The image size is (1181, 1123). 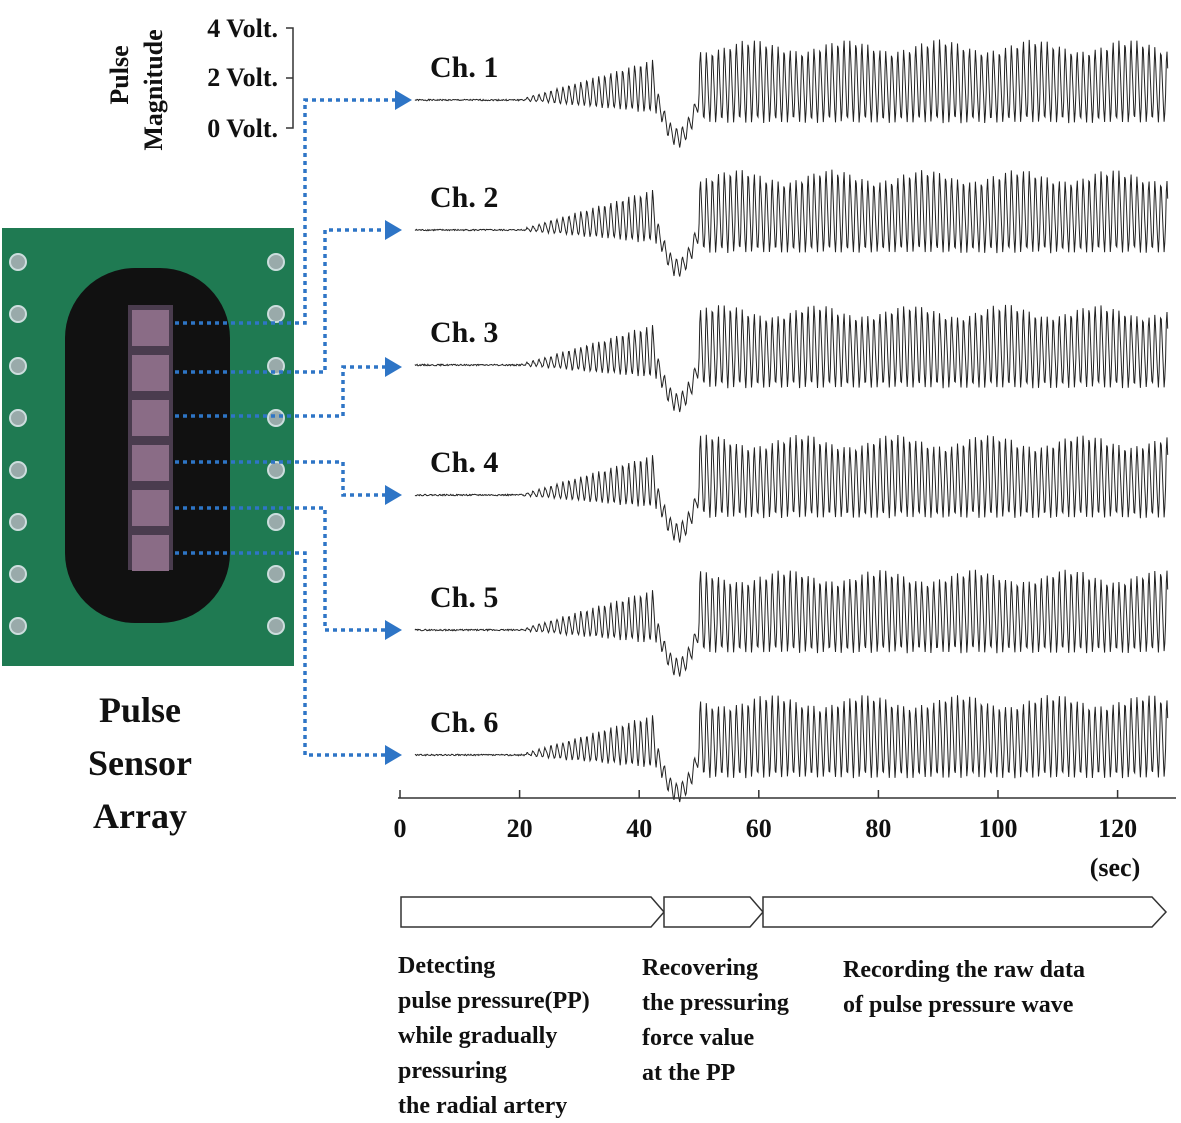 I want to click on phase-text: Recovering, so click(x=700, y=968).